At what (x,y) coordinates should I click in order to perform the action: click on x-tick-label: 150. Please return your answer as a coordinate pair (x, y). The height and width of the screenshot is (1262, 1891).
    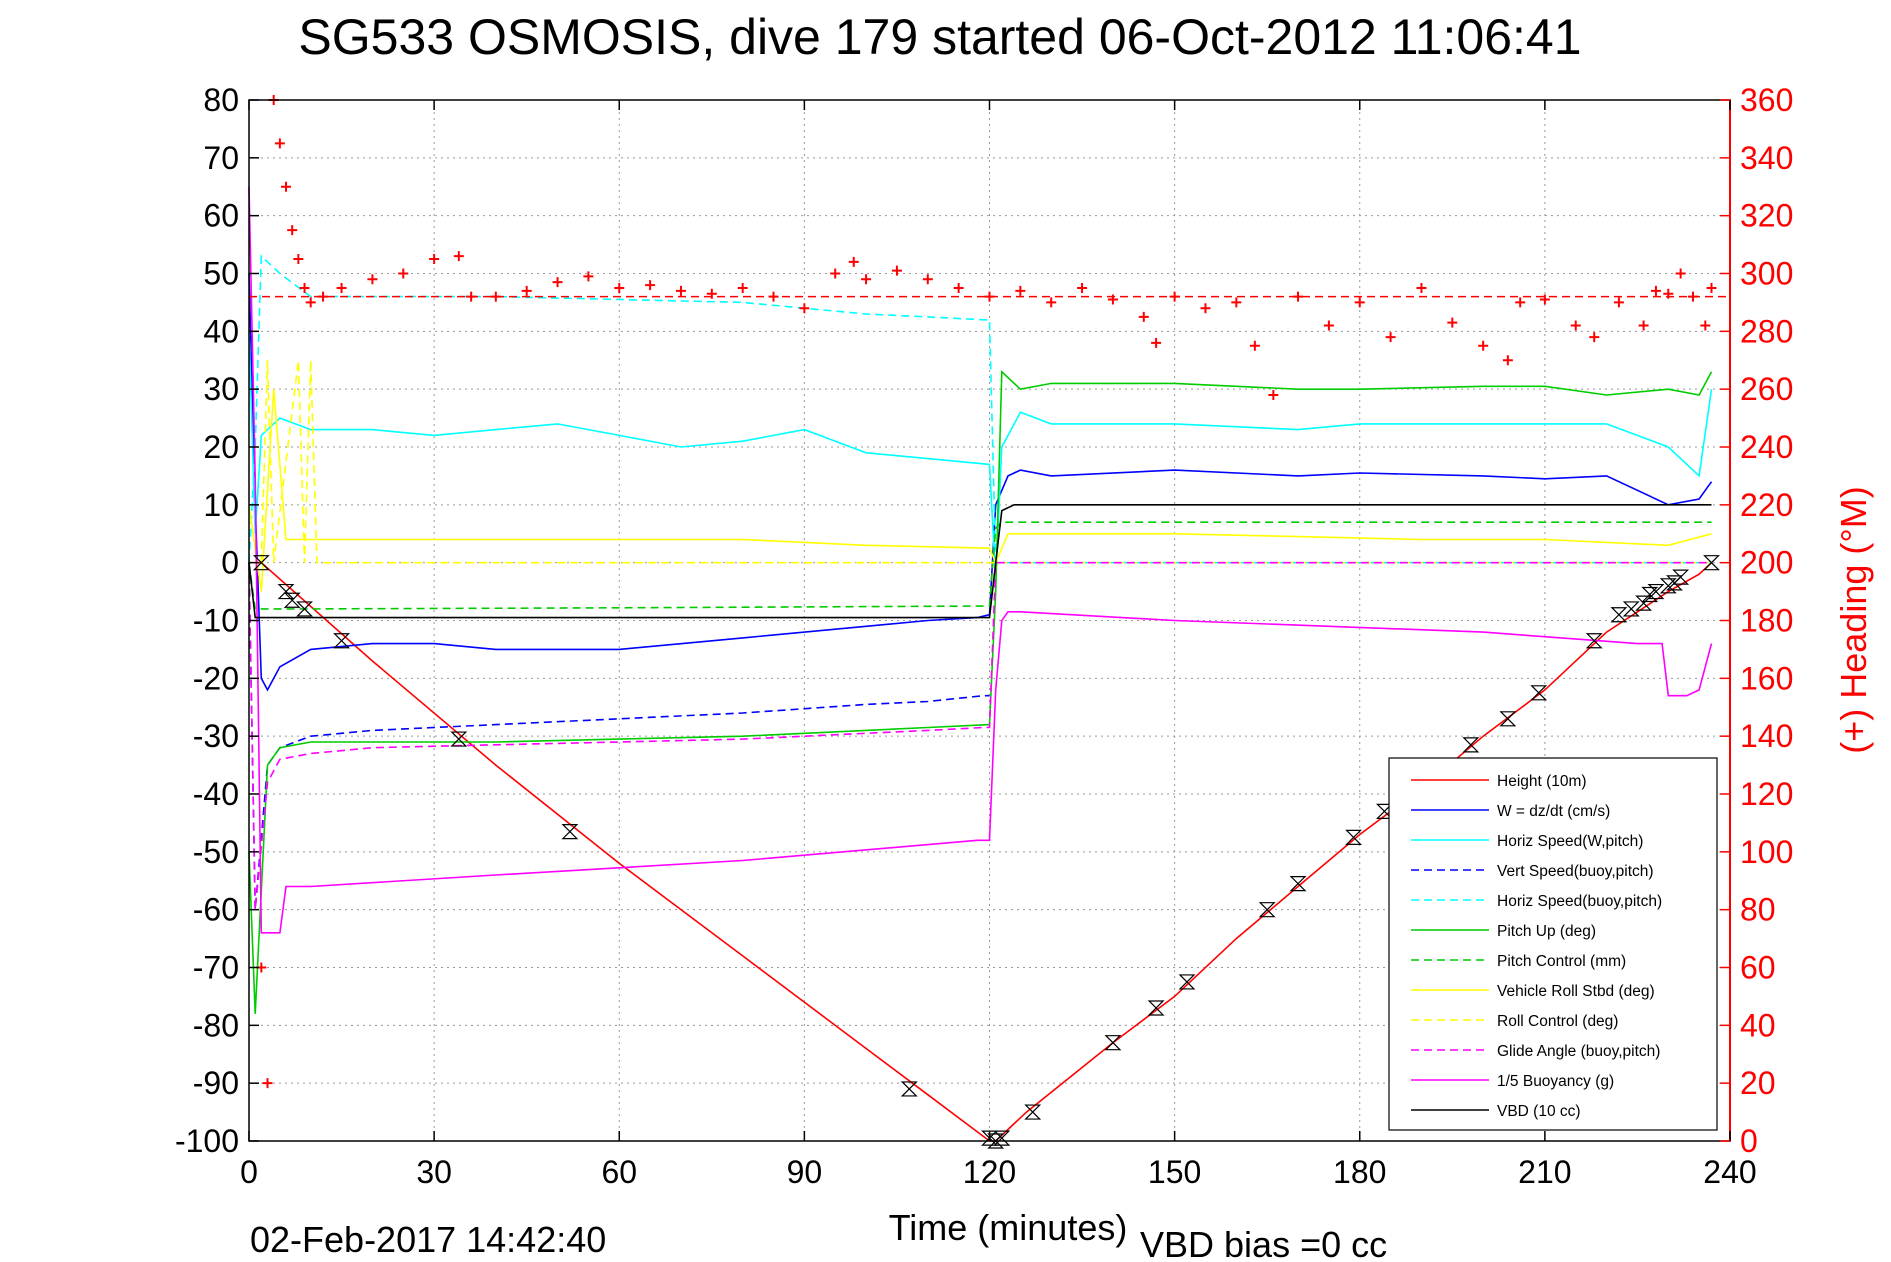
    Looking at the image, I should click on (1174, 1172).